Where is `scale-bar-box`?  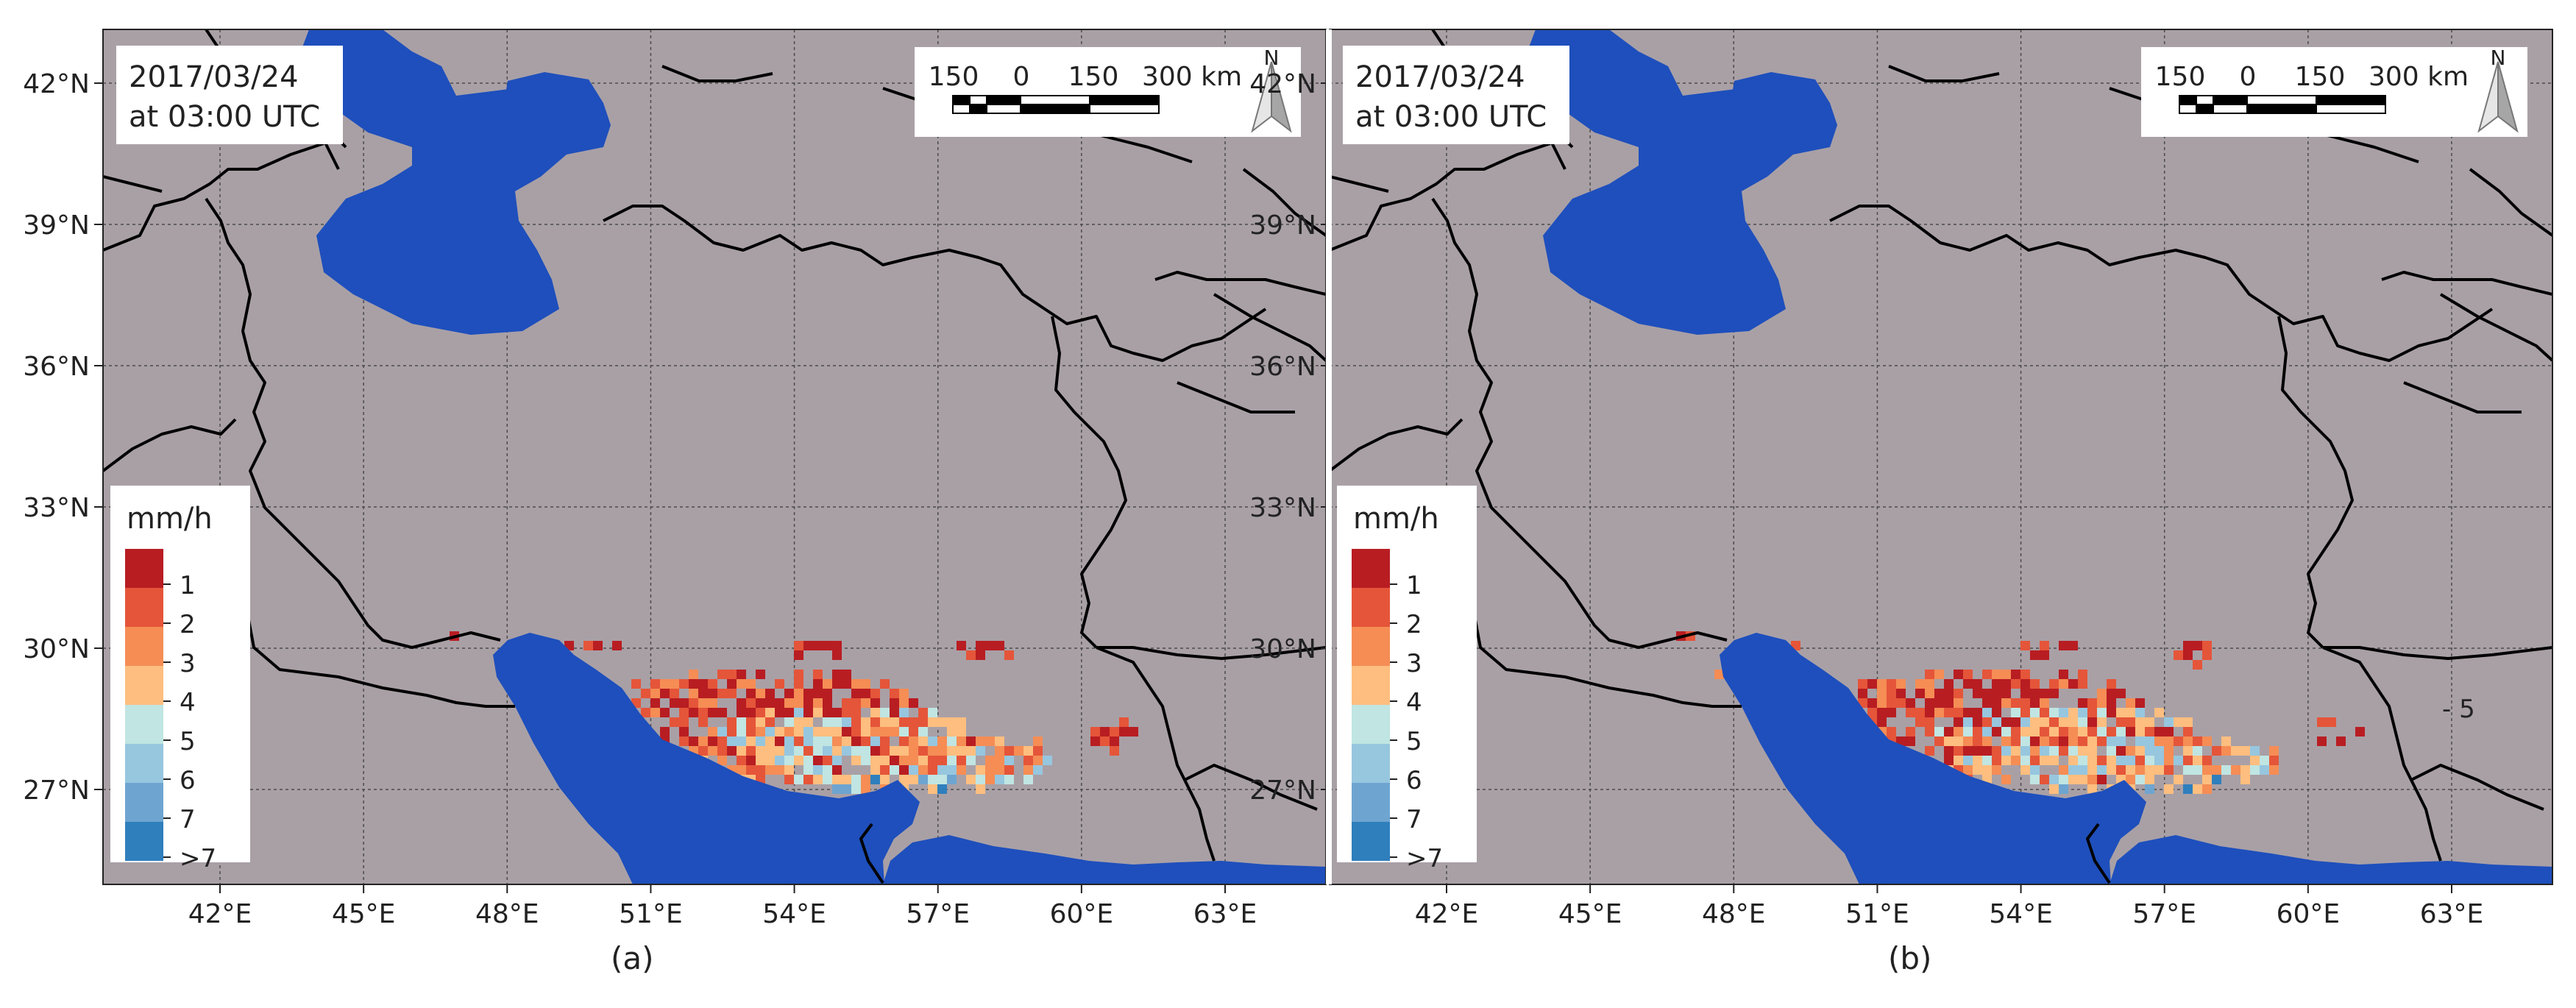 scale-bar-box is located at coordinates (1108, 92).